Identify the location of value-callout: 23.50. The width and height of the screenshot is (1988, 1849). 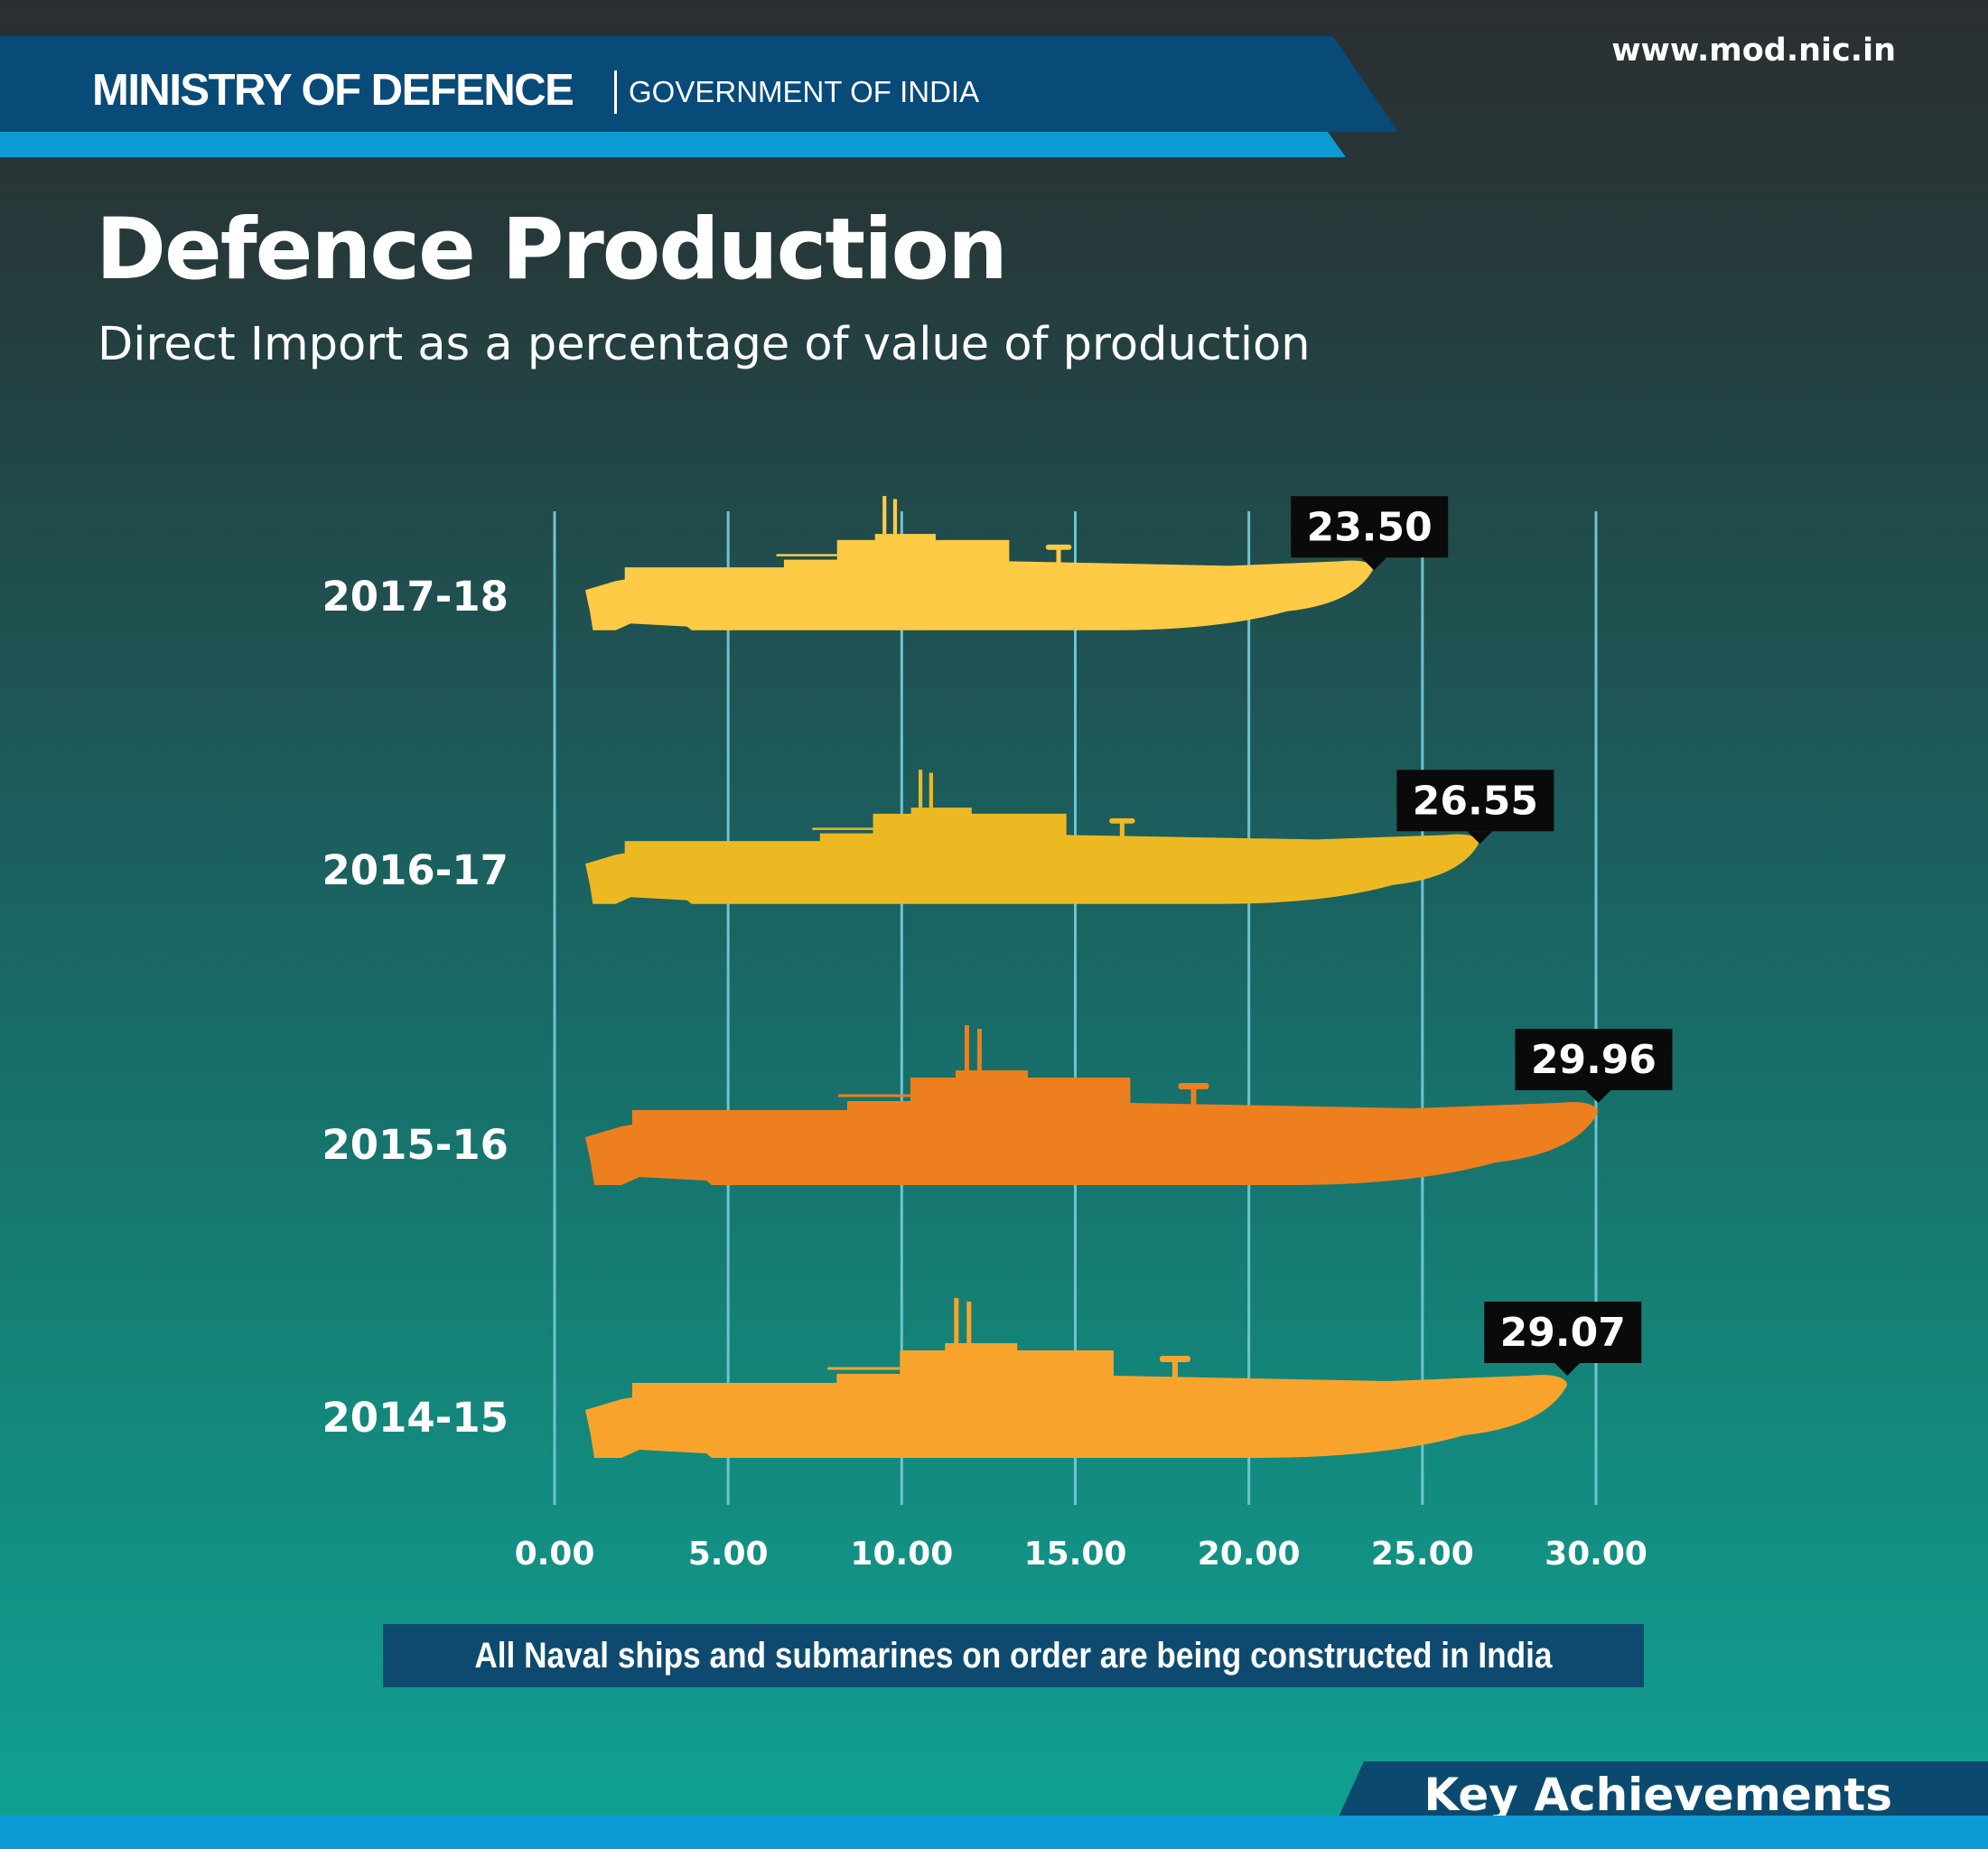
(1370, 533).